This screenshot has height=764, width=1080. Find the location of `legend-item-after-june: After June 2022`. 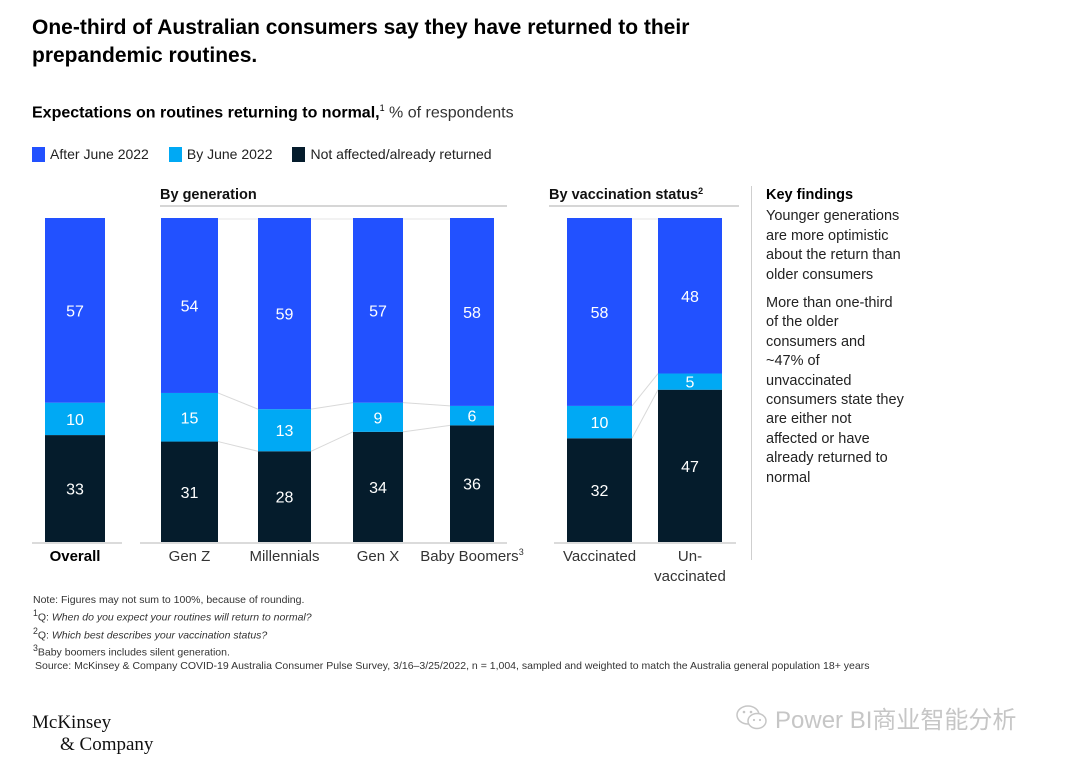

legend-item-after-june: After June 2022 is located at coordinates (90, 154).